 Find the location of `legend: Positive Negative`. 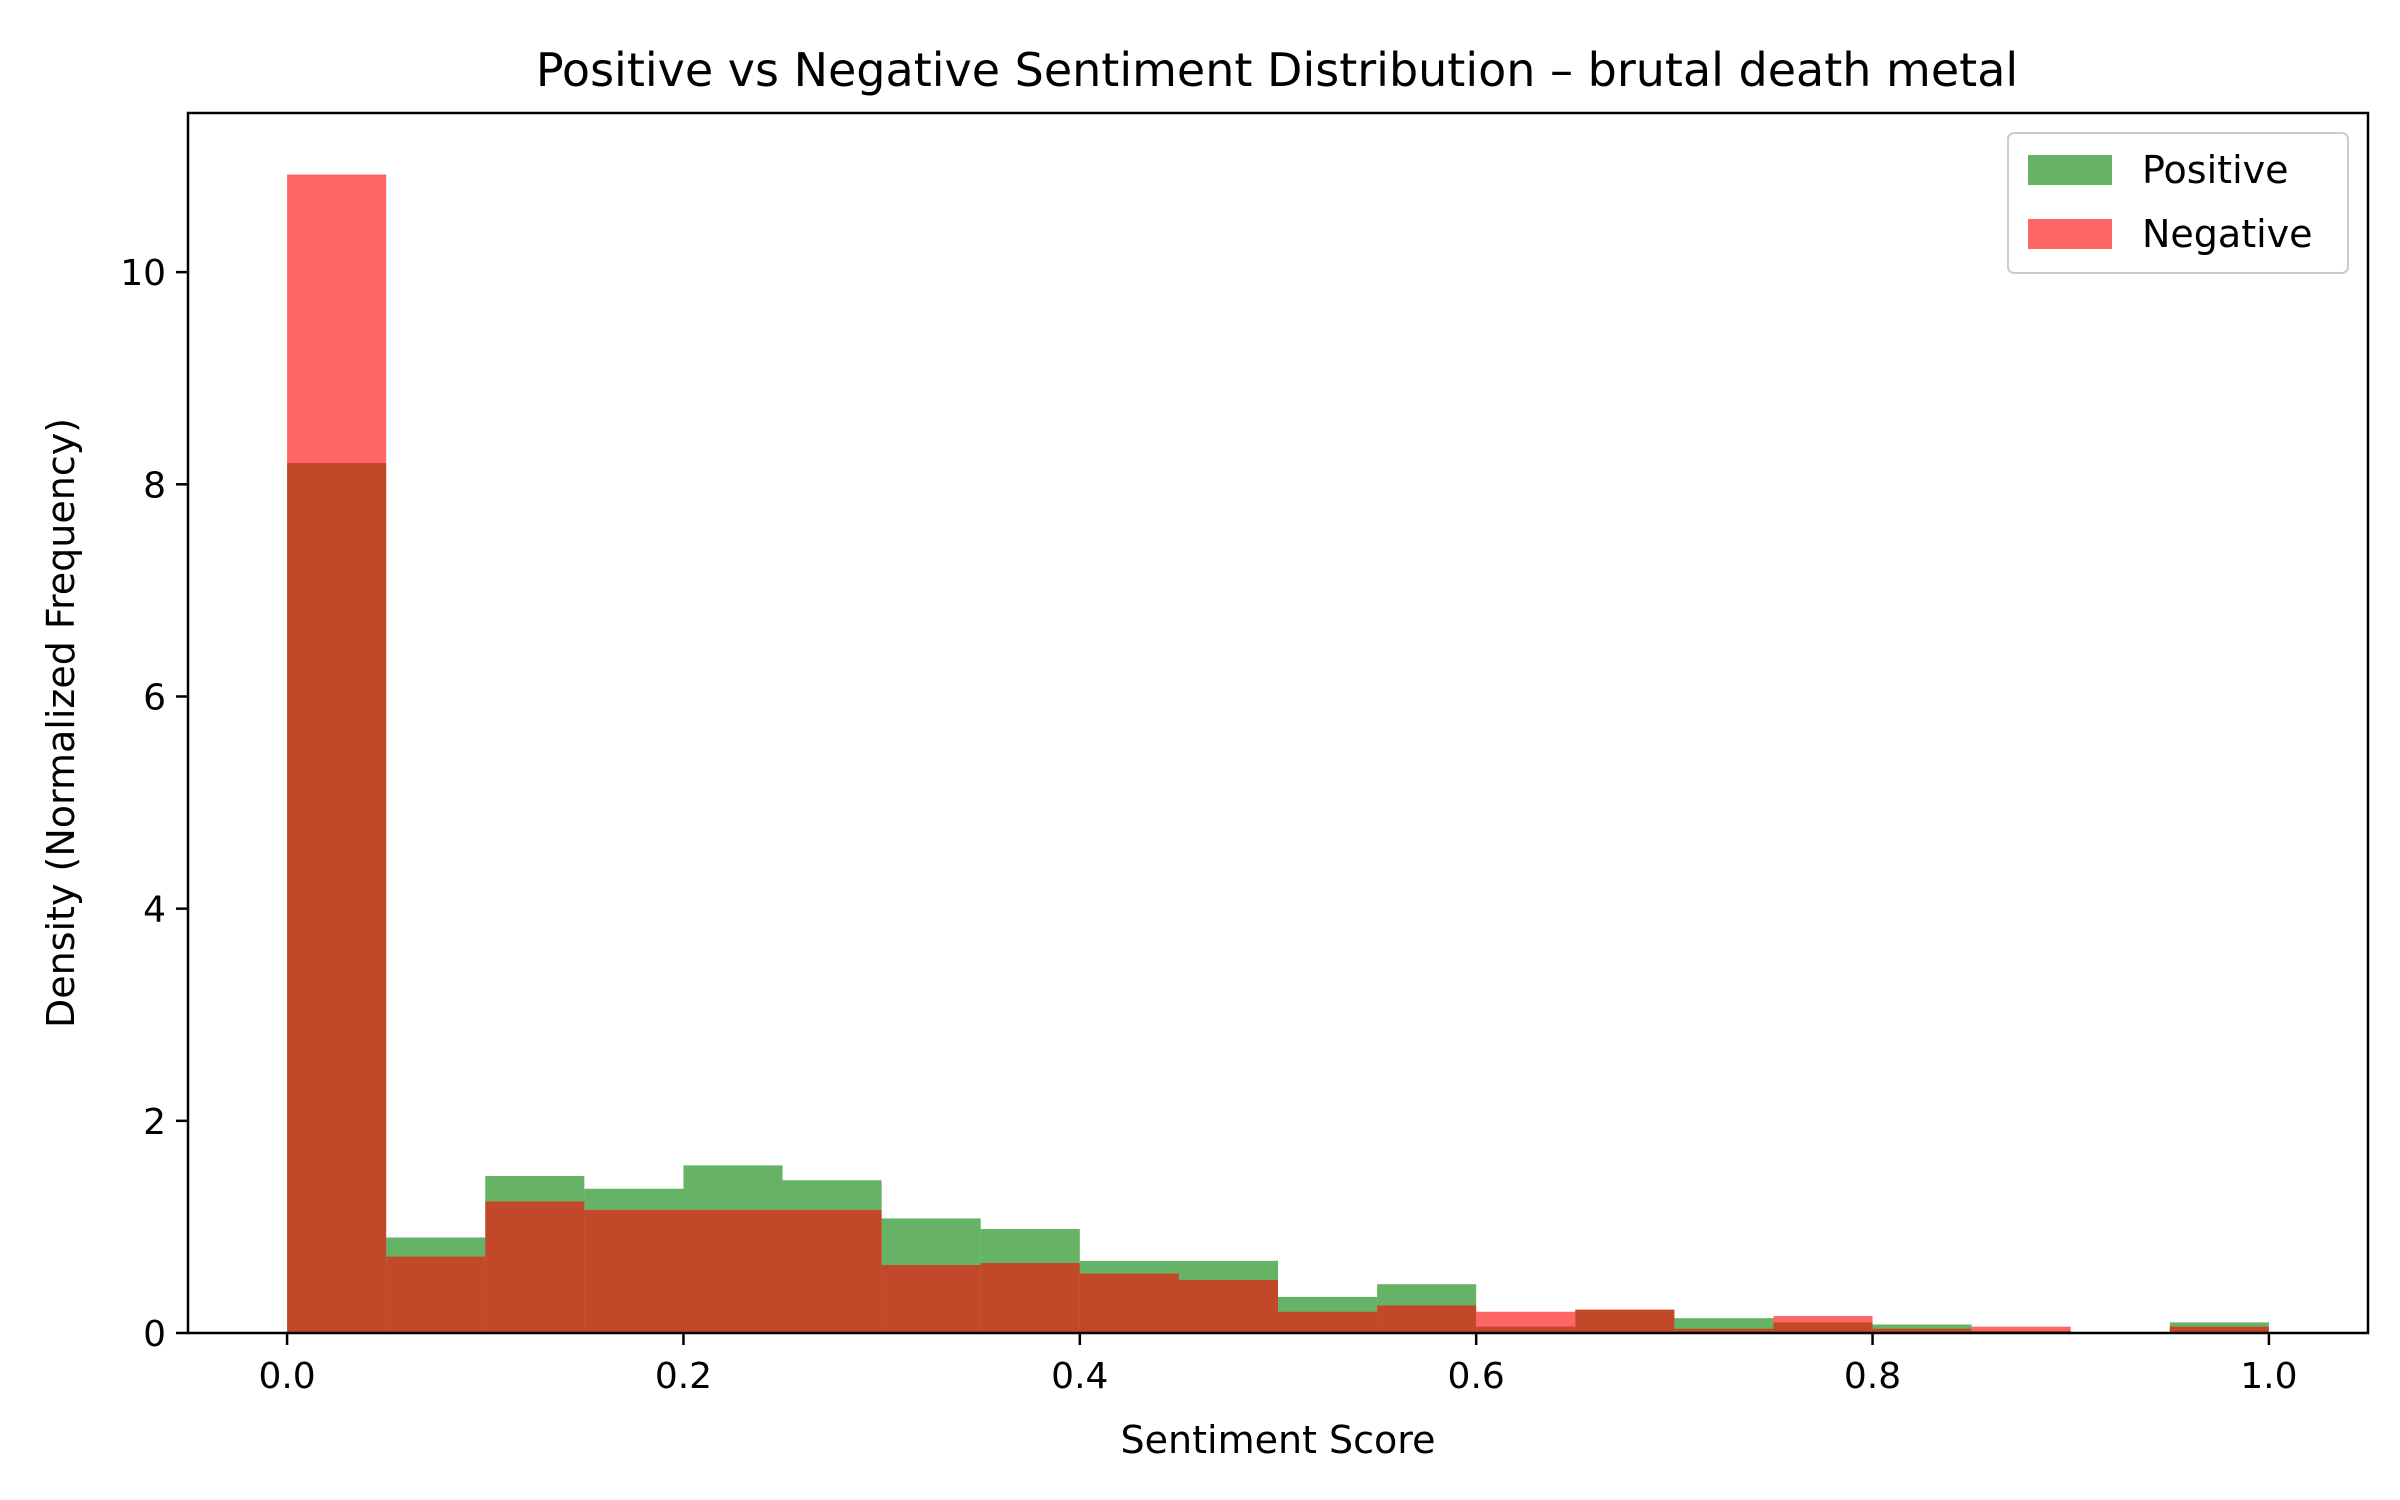

legend: Positive Negative is located at coordinates (2178, 203).